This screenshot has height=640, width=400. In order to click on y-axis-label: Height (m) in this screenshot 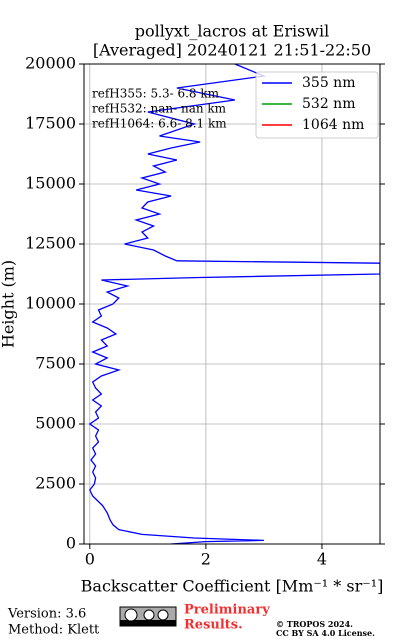, I will do `click(9, 304)`.